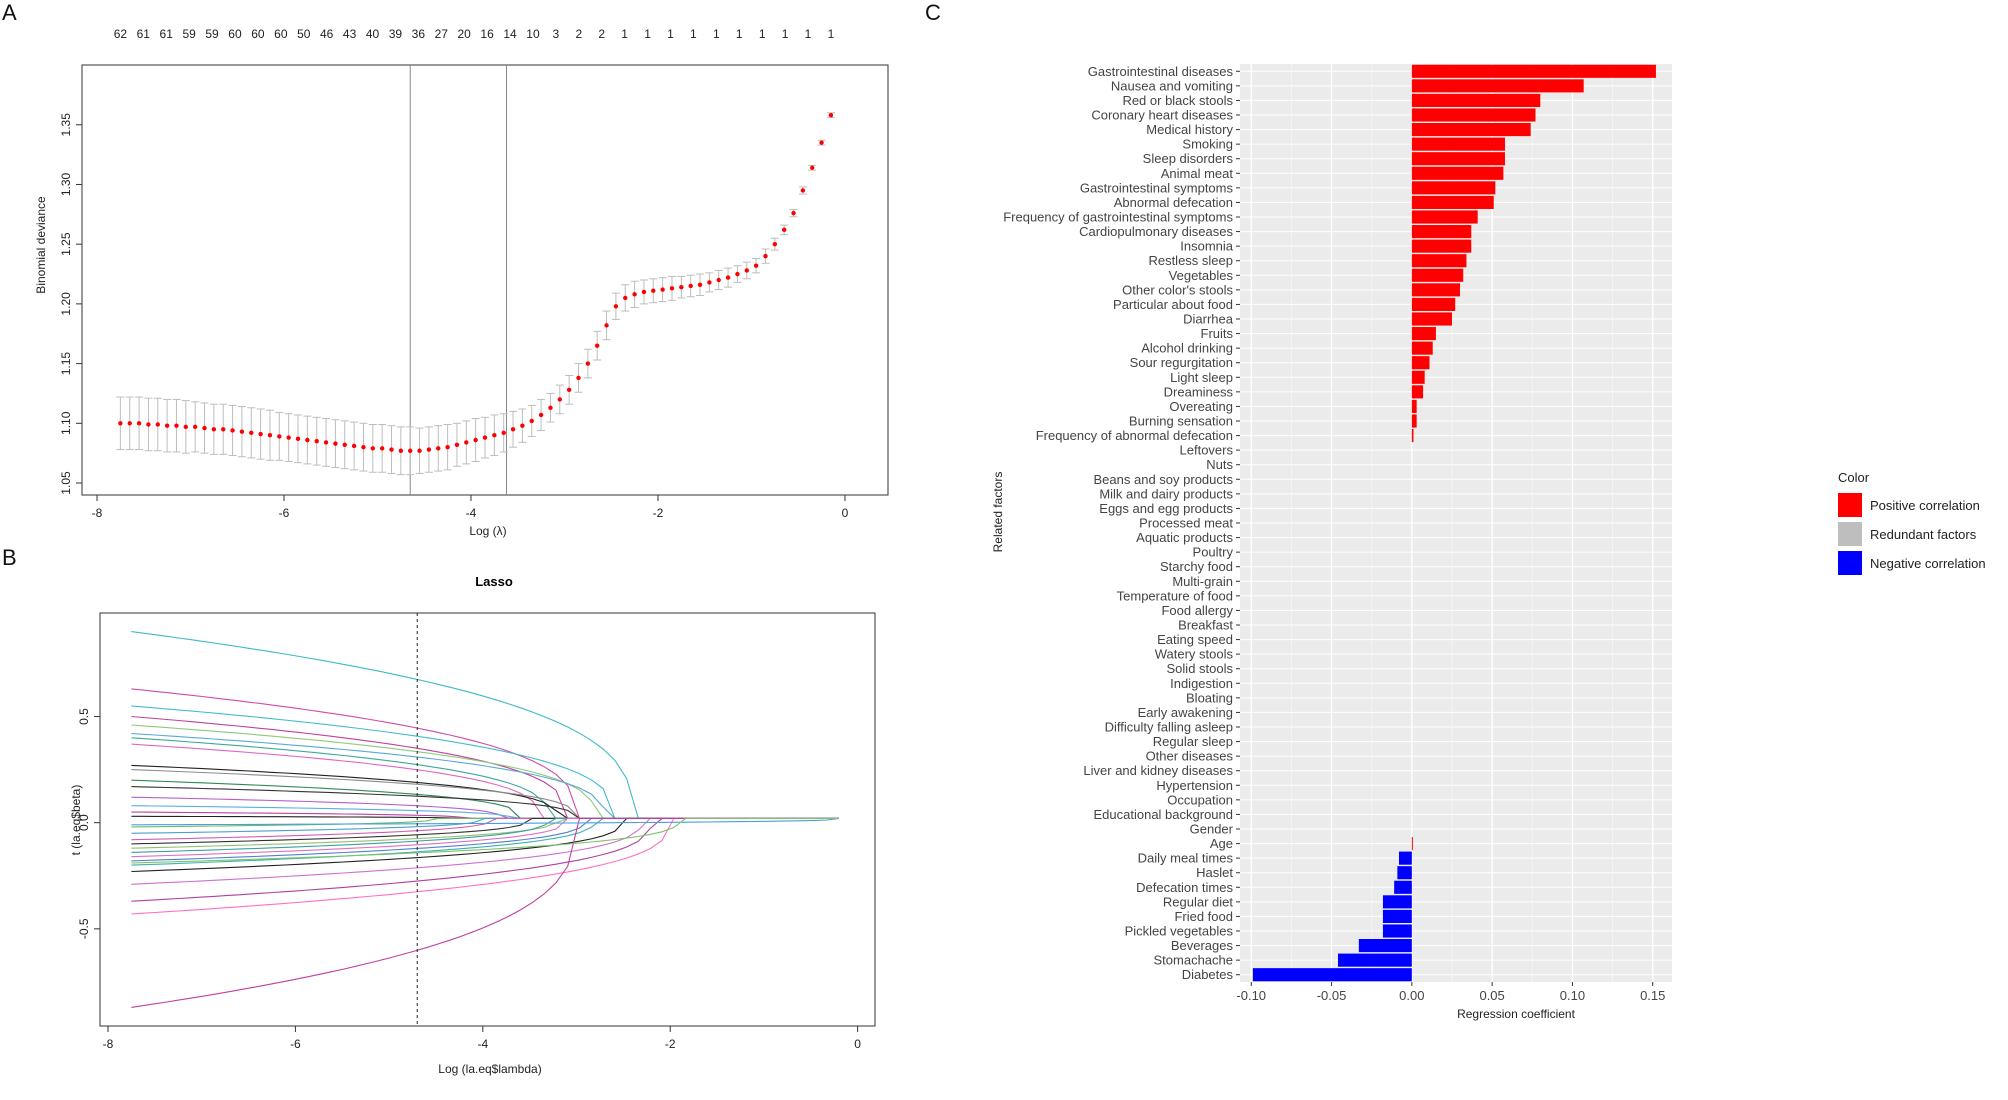  Describe the element at coordinates (1850, 534) in the screenshot. I see `legend-swatch` at that location.